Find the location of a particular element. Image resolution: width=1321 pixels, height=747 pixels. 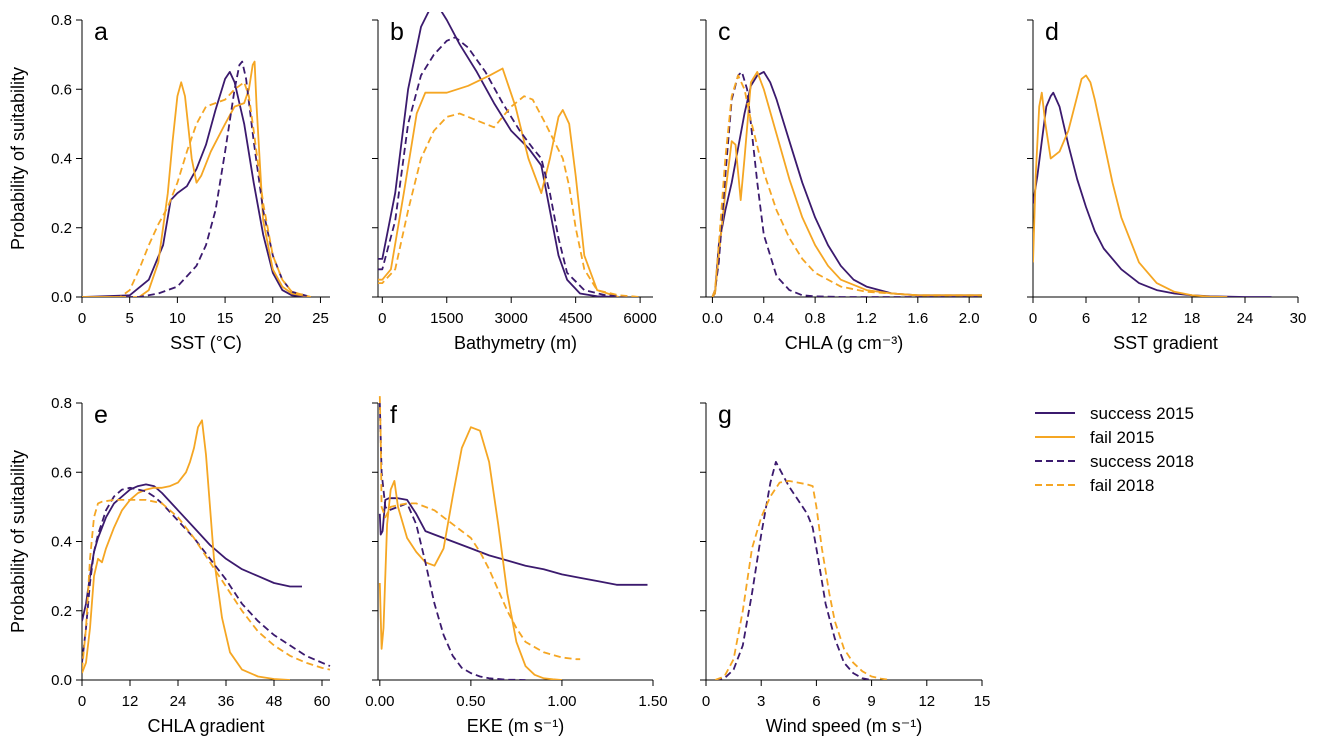

x-tick-label: 36 is located at coordinates (226, 701).